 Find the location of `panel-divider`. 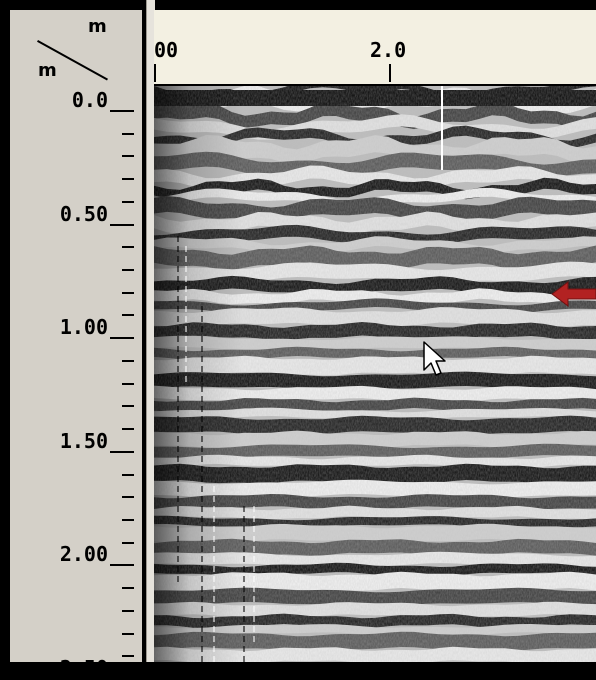

panel-divider is located at coordinates (144, 331).